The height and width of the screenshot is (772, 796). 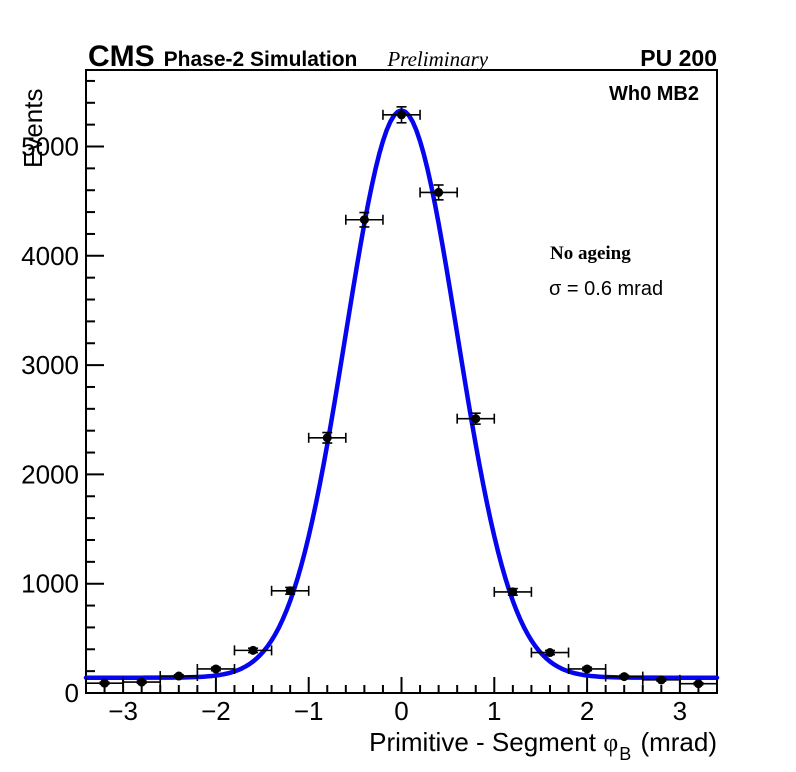 What do you see at coordinates (678, 58) in the screenshot?
I see `pileup-label: PU 200` at bounding box center [678, 58].